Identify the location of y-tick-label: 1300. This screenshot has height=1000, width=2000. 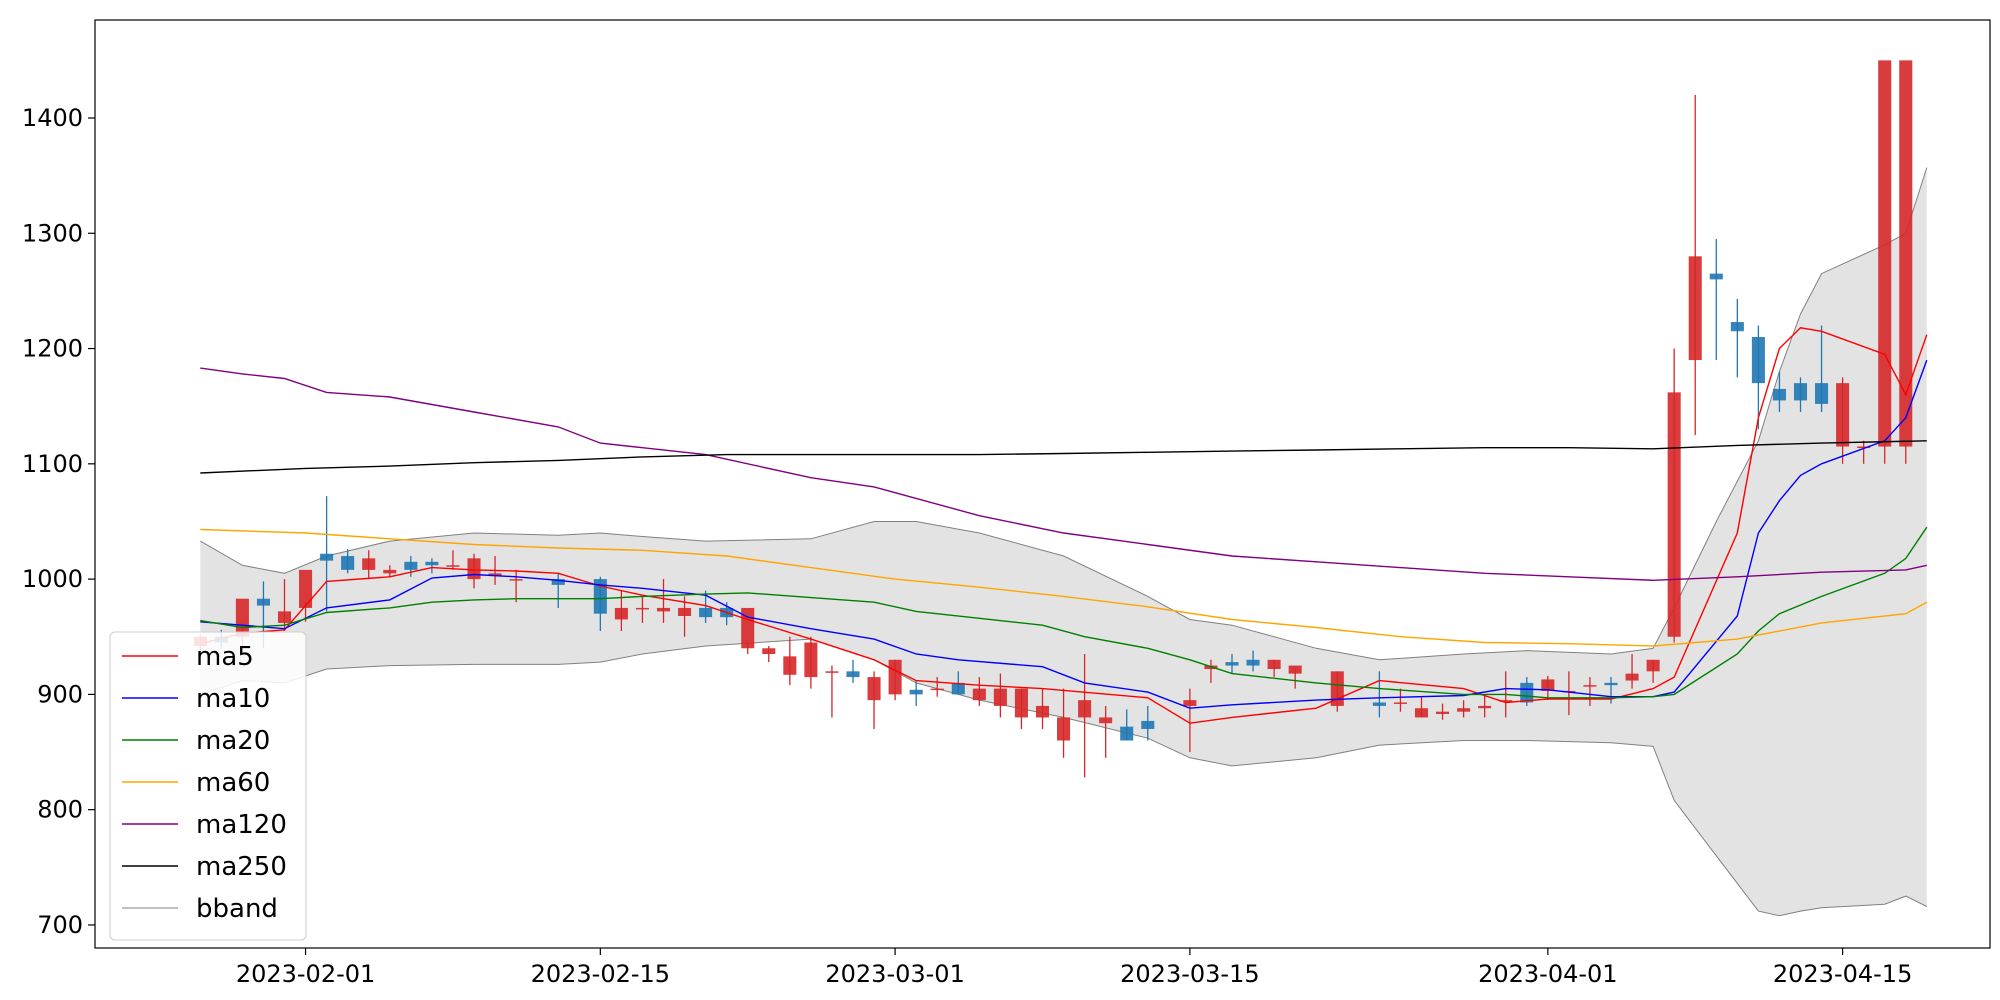
(52, 233).